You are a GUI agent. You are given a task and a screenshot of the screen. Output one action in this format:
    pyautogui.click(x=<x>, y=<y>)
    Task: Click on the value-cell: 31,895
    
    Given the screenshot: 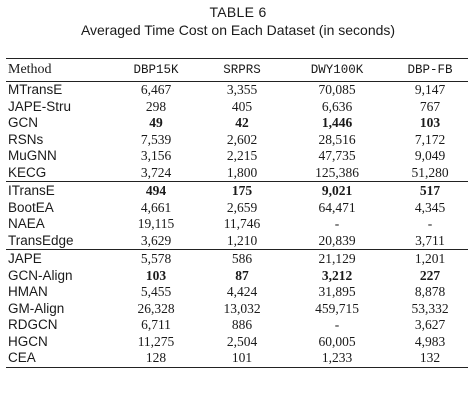 What is the action you would take?
    pyautogui.click(x=337, y=292)
    